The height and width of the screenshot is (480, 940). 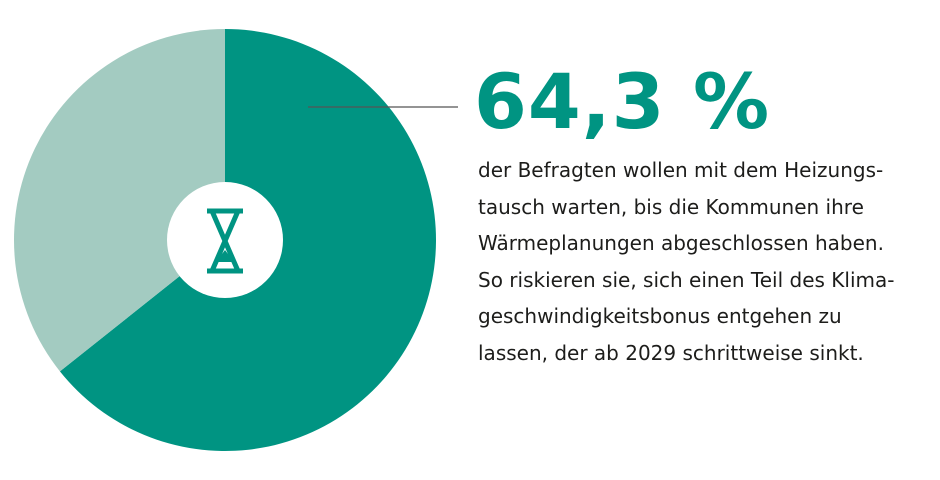 I want to click on description-line: der Befragten wollen mit dem Heizungs-, so click(x=681, y=170).